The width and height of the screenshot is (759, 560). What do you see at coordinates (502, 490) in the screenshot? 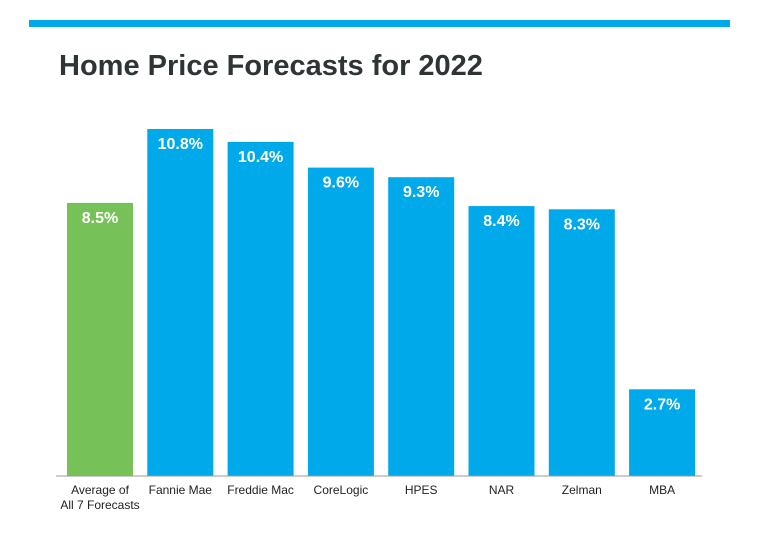
I see `category-label-5: NAR` at bounding box center [502, 490].